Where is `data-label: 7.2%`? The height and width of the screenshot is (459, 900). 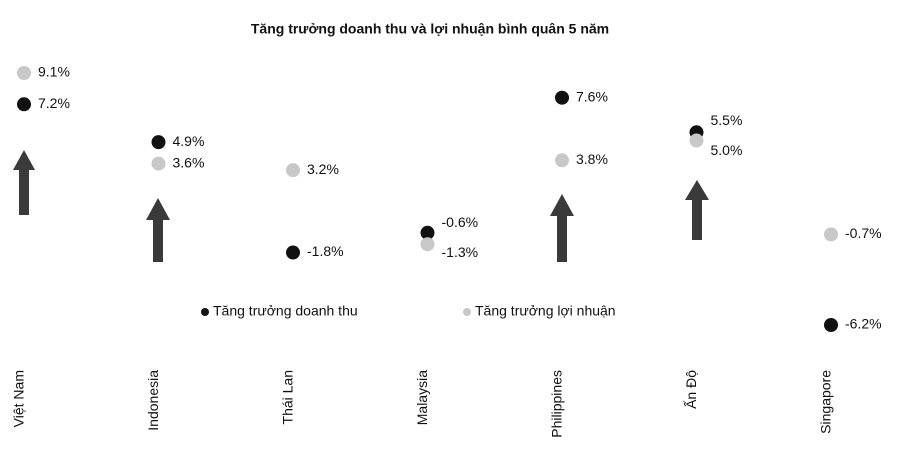
data-label: 7.2% is located at coordinates (54, 103).